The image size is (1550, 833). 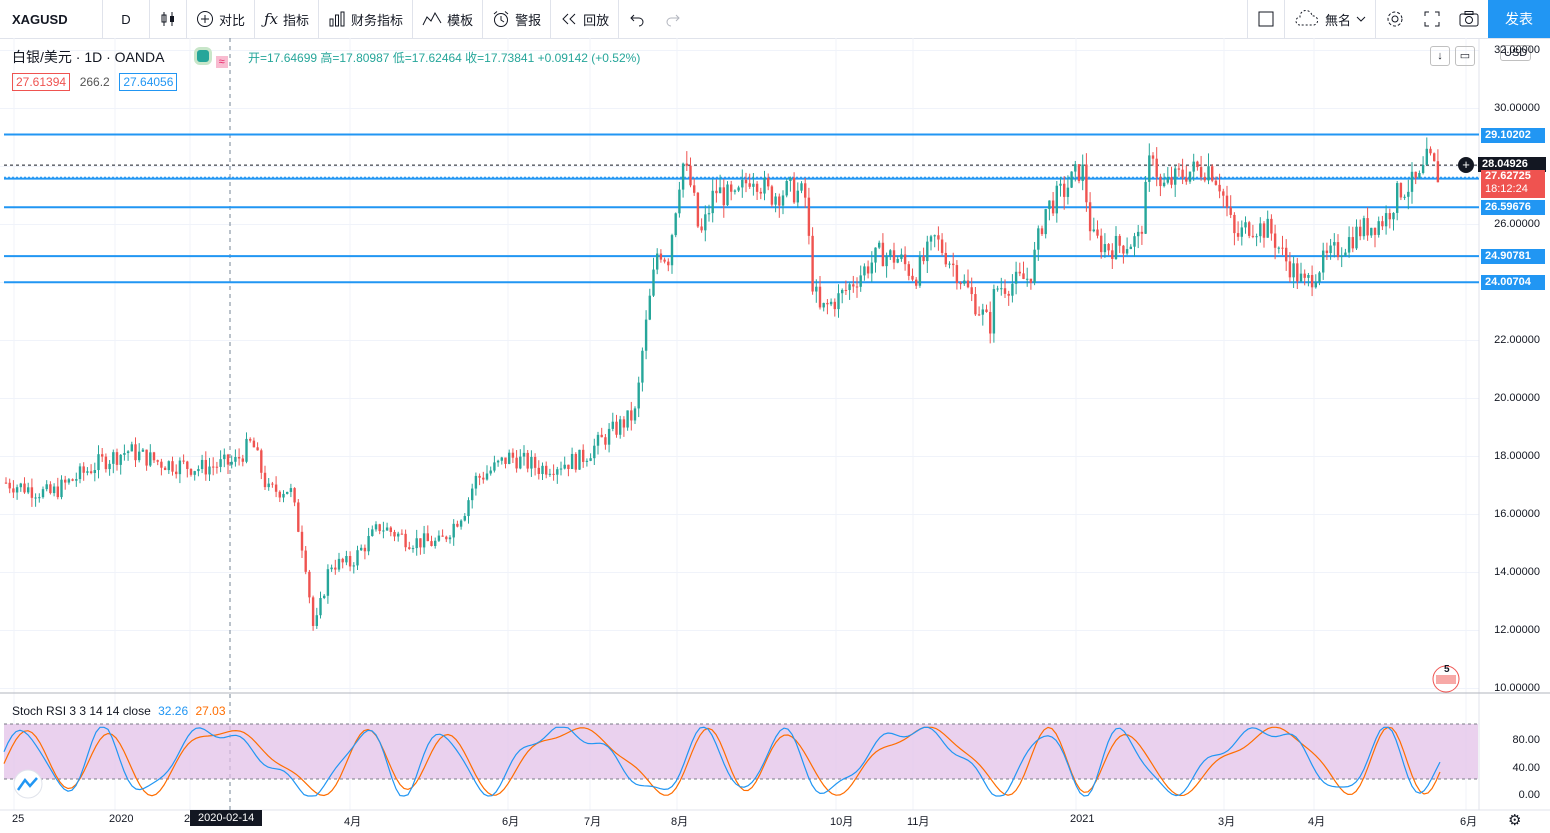 I want to click on price-tick: 20.00000, so click(x=1517, y=397).